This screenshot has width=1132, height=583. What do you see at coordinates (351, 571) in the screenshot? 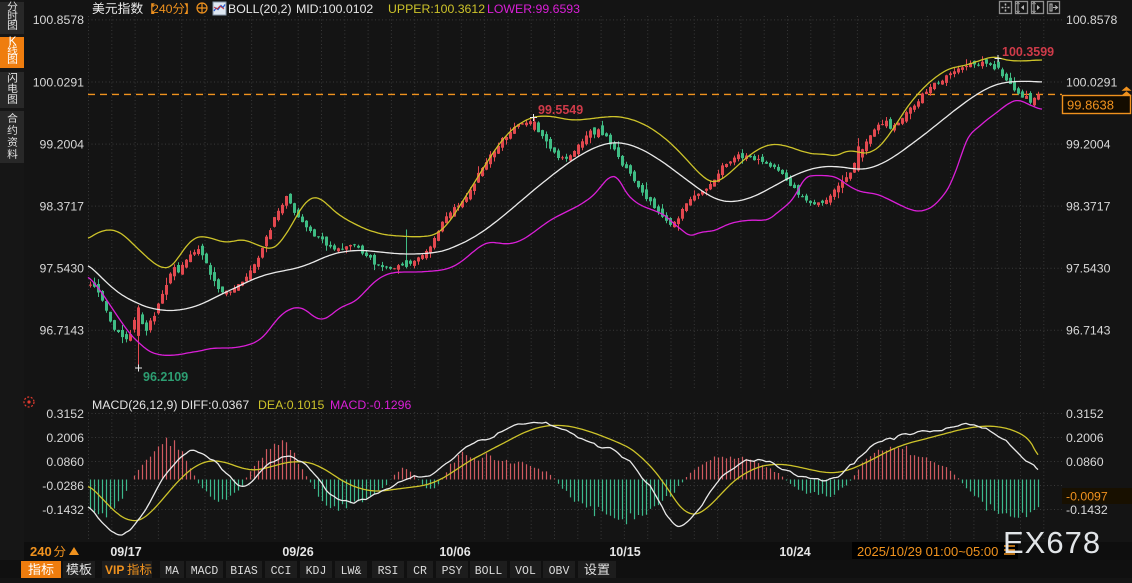
I see `svg-text: LW&` at bounding box center [351, 571].